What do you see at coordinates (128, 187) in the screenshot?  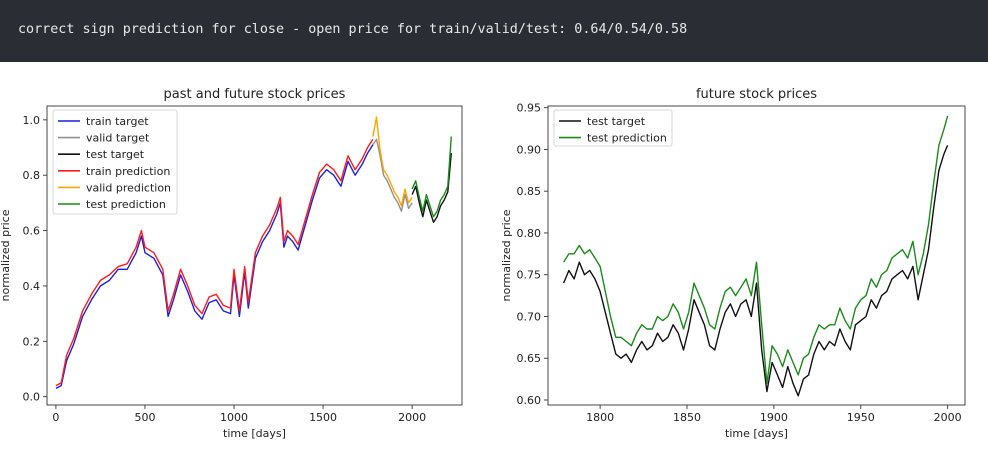 I see `legend-label: valid prediction` at bounding box center [128, 187].